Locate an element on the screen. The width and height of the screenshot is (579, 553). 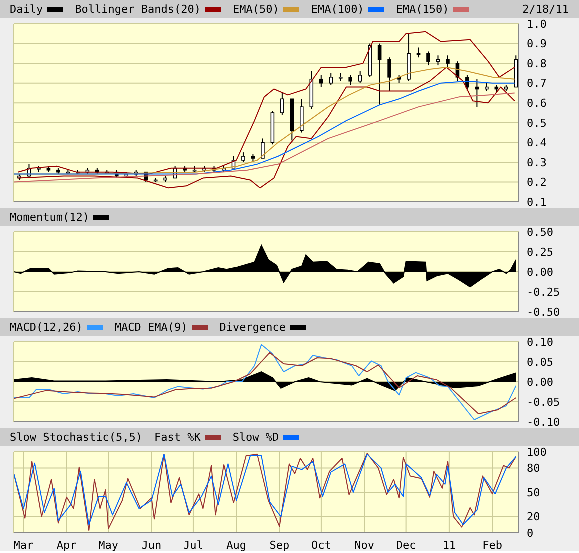
x-tick-label: Mar is located at coordinates (24, 545).